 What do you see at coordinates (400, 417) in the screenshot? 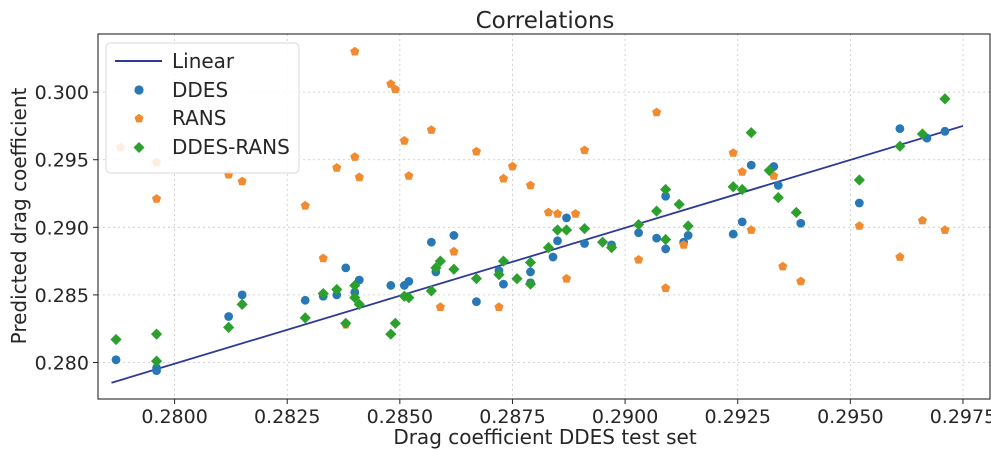
I see `x-tick-label: 0.2850` at bounding box center [400, 417].